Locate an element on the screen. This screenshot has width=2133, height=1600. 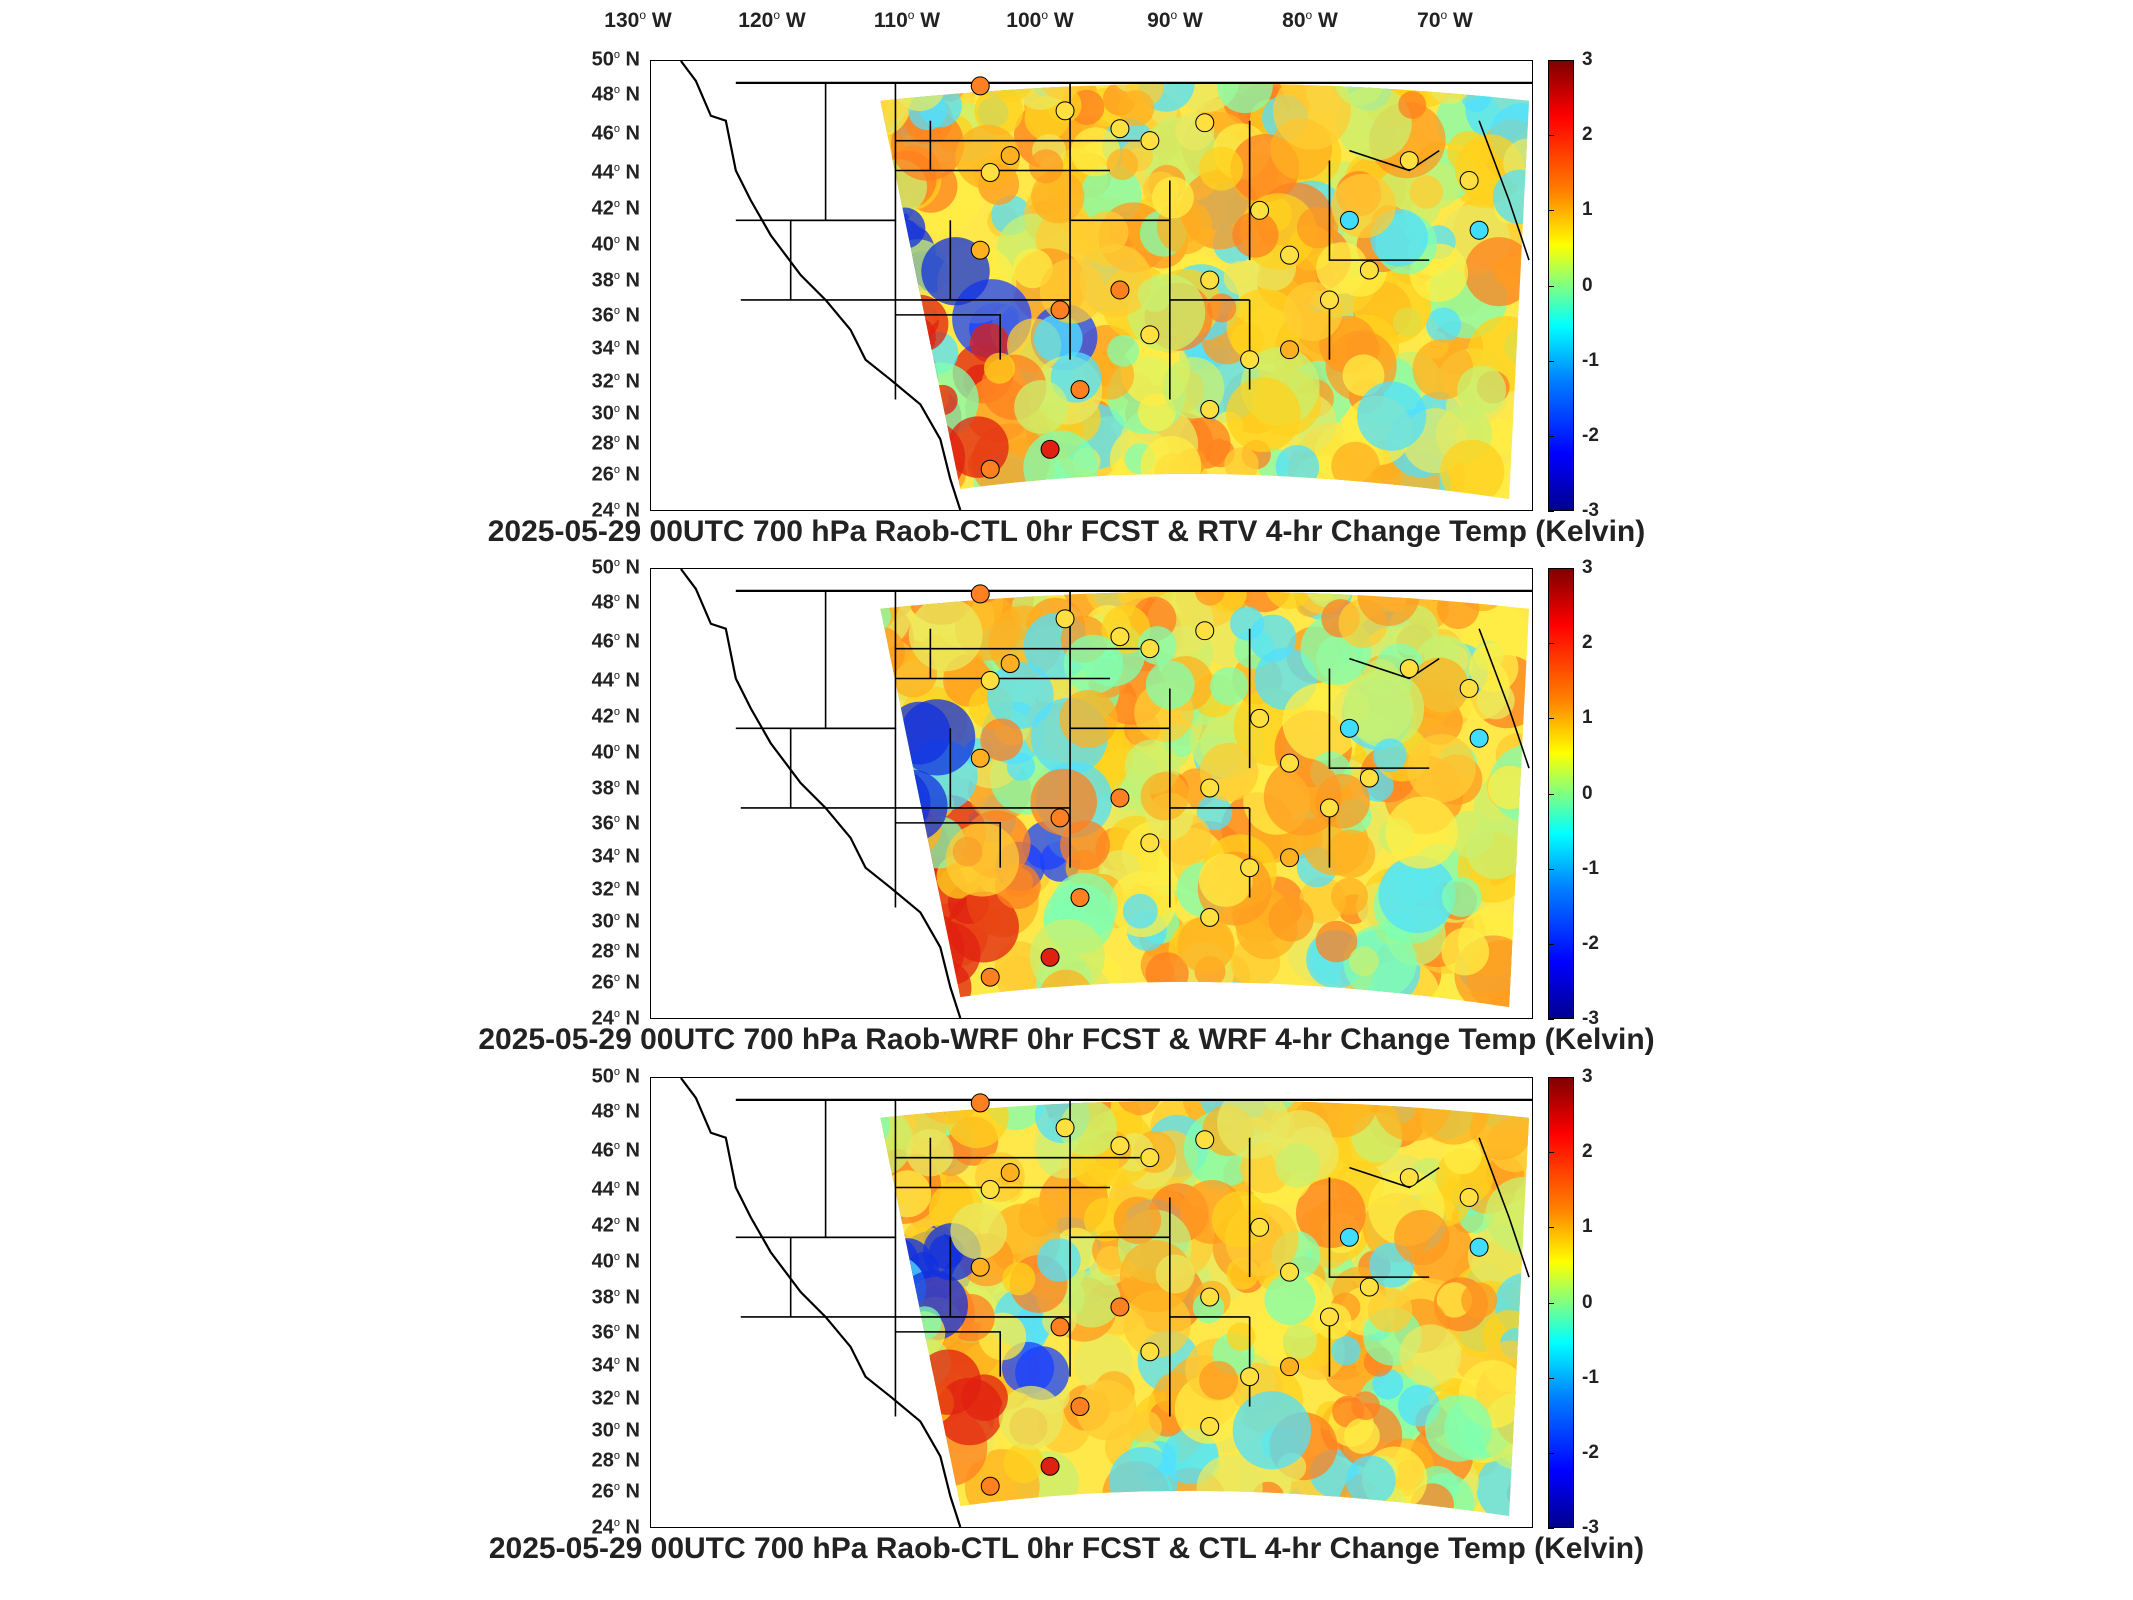
colorbar-tick-label: 1 is located at coordinates (1587, 1227).